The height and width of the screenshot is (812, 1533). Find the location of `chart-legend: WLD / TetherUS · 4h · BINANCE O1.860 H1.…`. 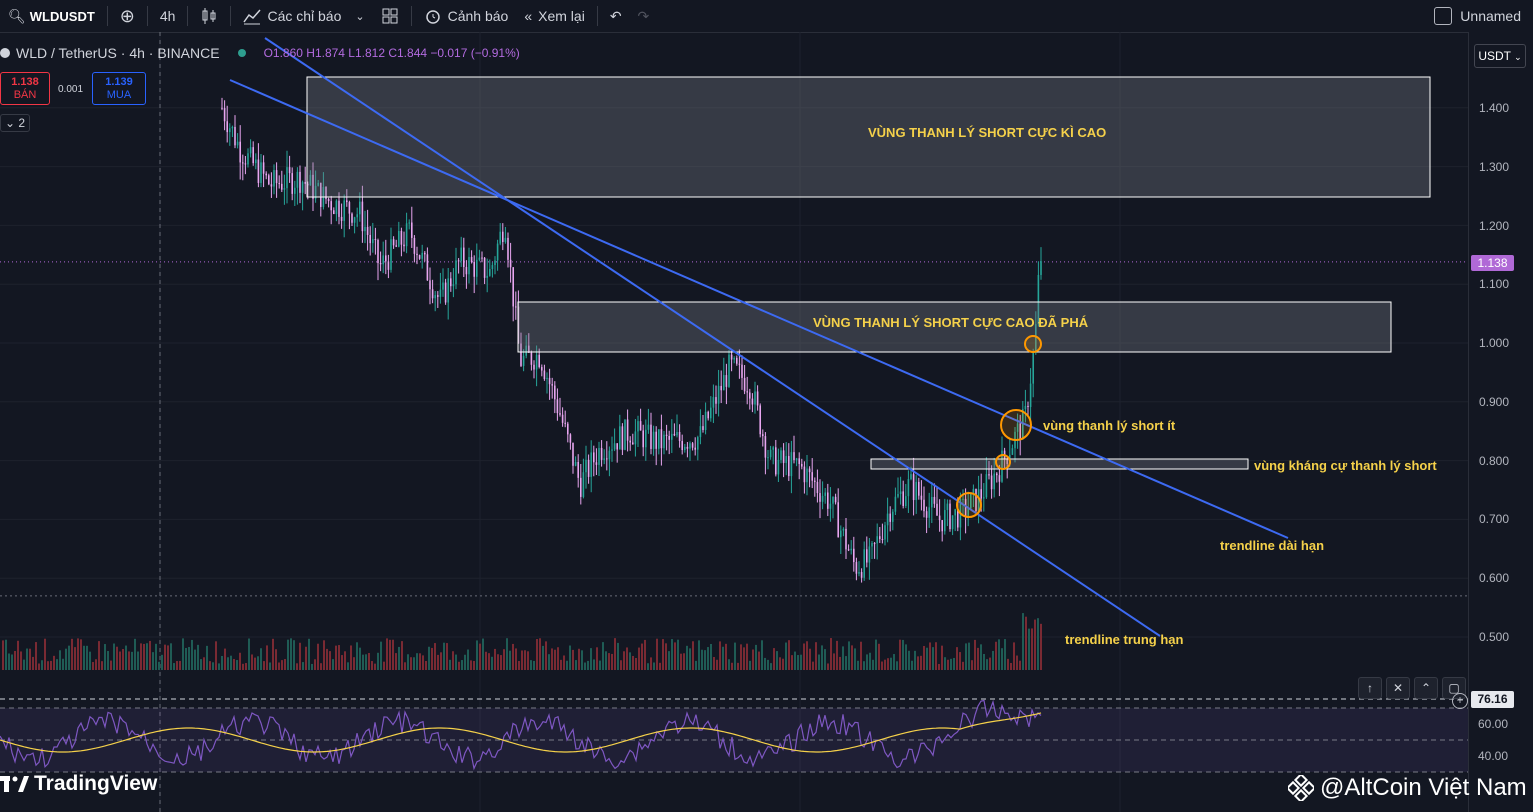

chart-legend: WLD / TetherUS · 4h · BINANCE O1.860 H1.… is located at coordinates (260, 53).